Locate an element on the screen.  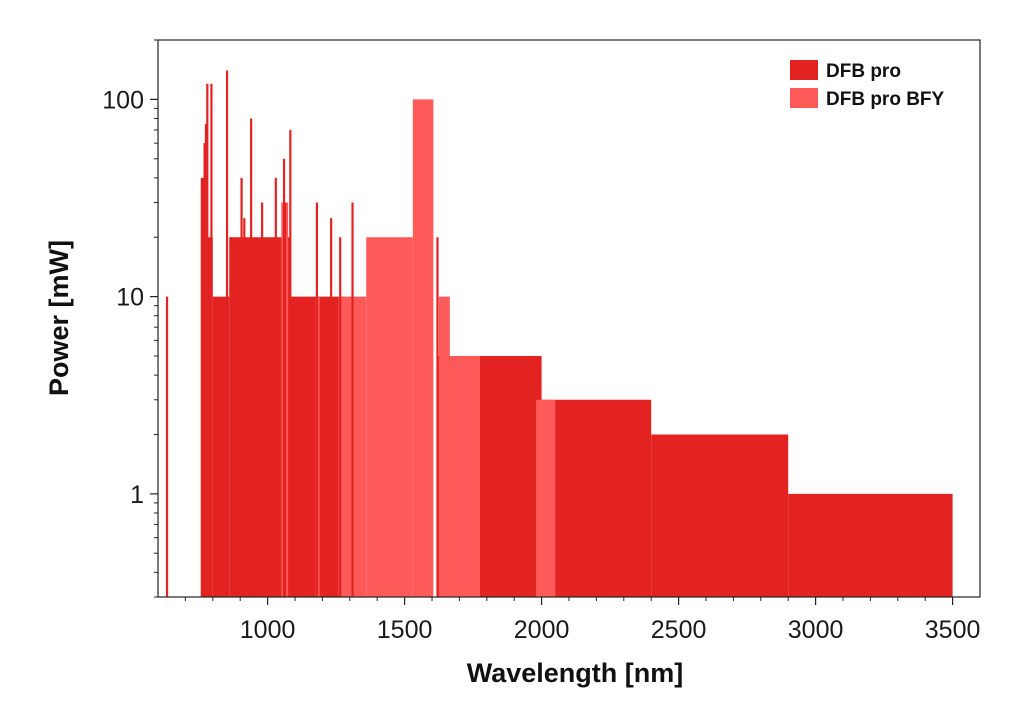
x-axis-title: Wavelength [nm] is located at coordinates (575, 673).